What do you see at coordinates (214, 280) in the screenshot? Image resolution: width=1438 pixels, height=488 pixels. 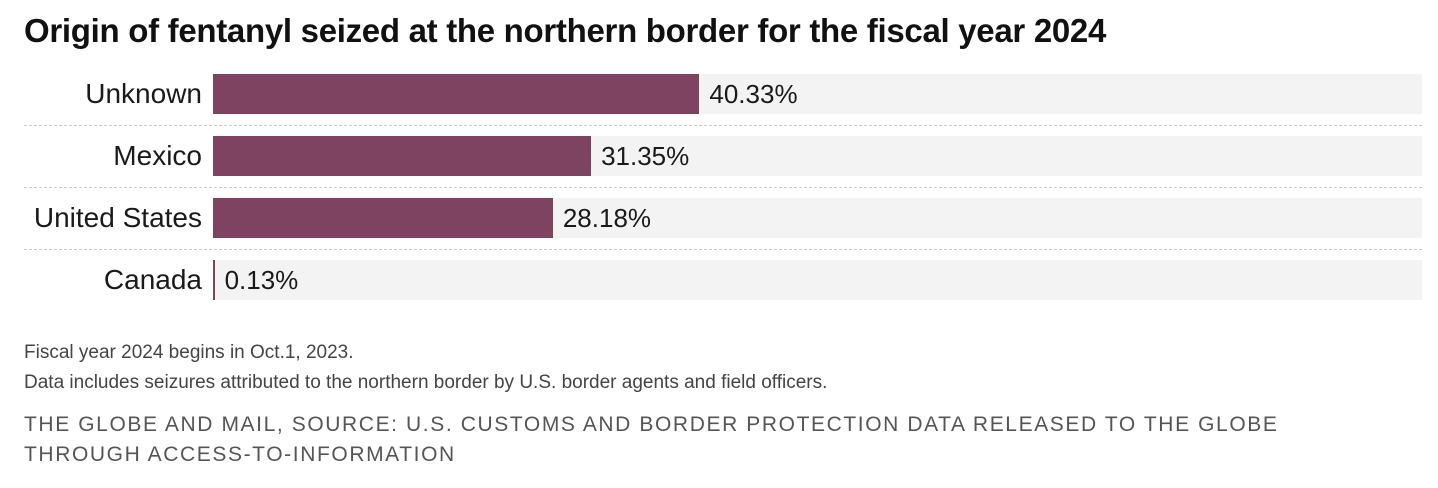 I see `bar-canada` at bounding box center [214, 280].